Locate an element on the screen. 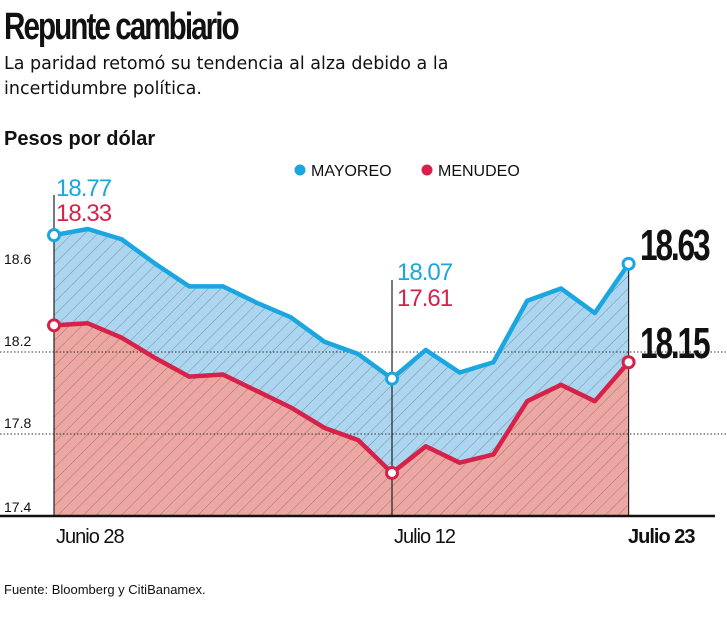  mayoreo-legend-dot is located at coordinates (300, 170).